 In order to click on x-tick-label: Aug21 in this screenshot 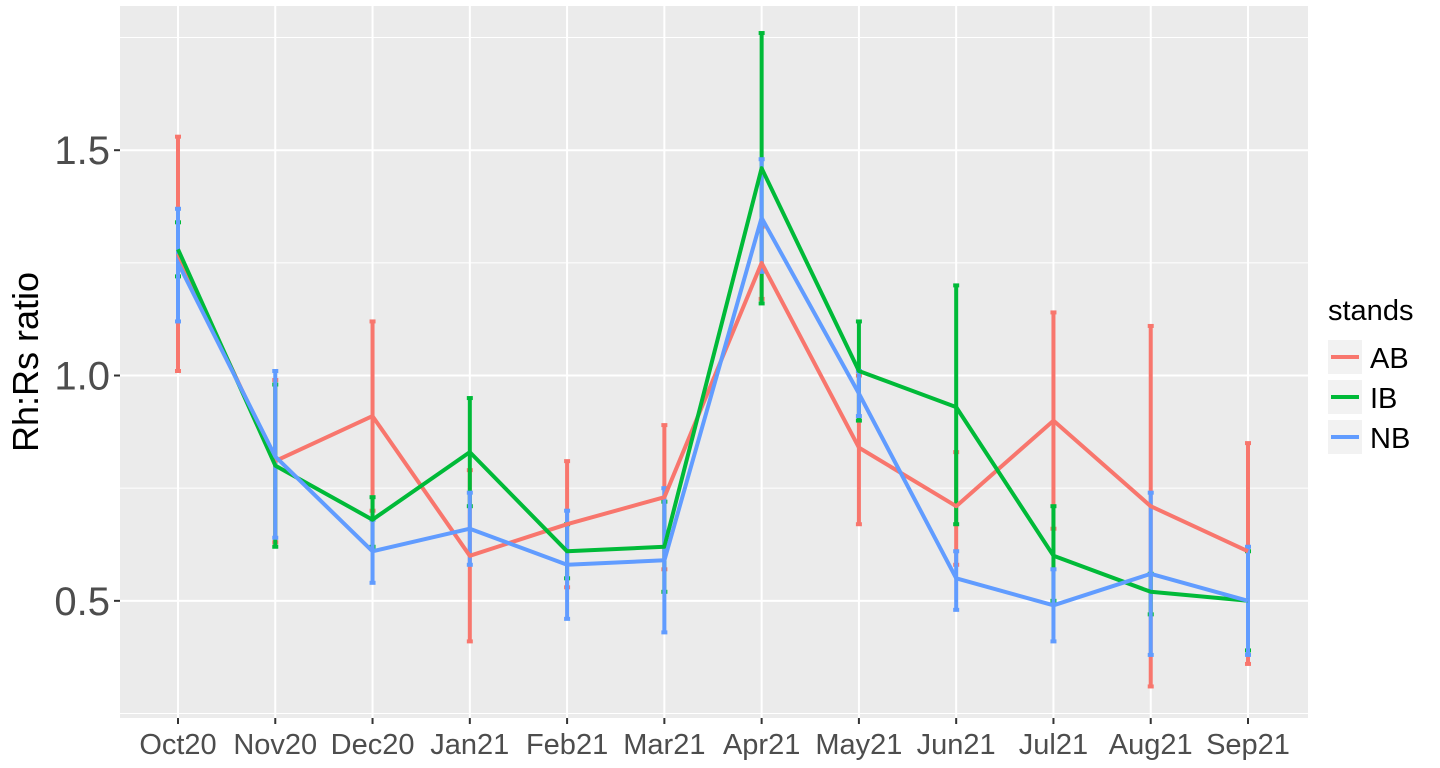, I will do `click(1151, 745)`.